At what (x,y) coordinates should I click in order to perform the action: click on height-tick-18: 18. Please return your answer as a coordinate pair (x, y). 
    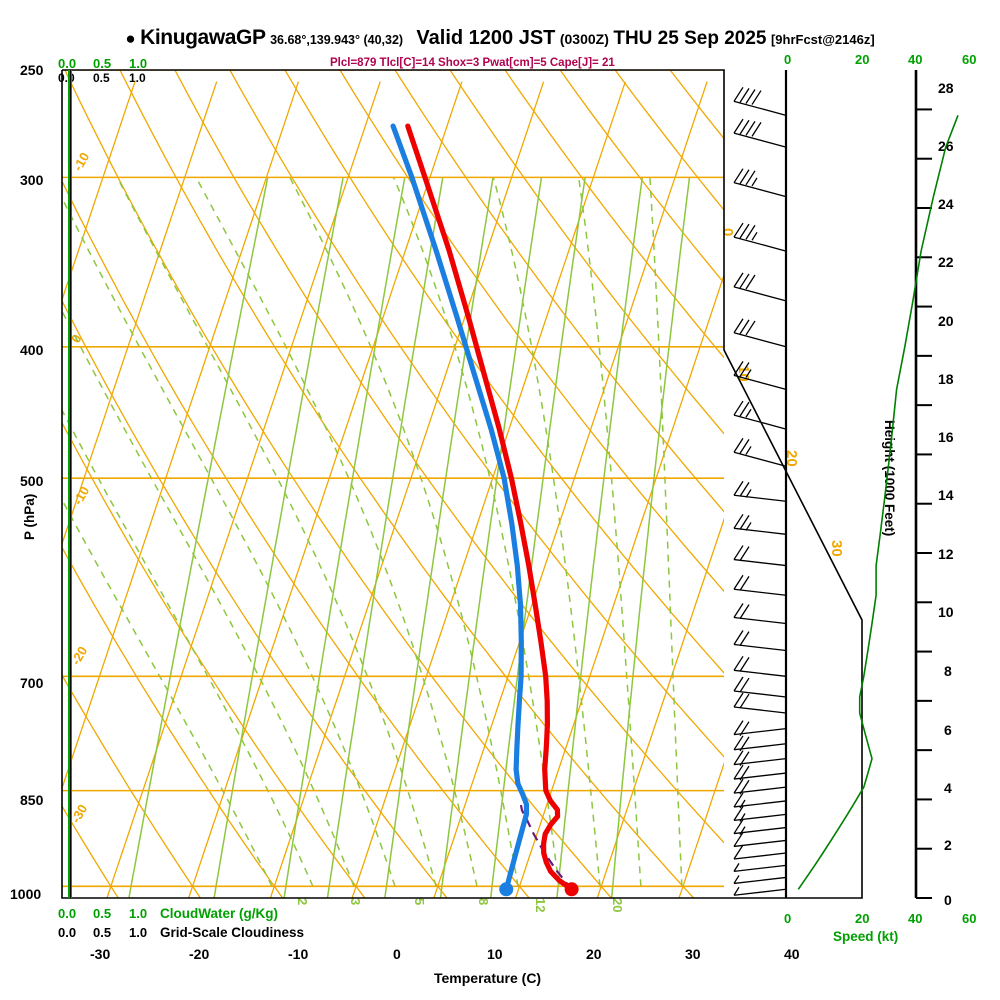
    Looking at the image, I should click on (946, 379).